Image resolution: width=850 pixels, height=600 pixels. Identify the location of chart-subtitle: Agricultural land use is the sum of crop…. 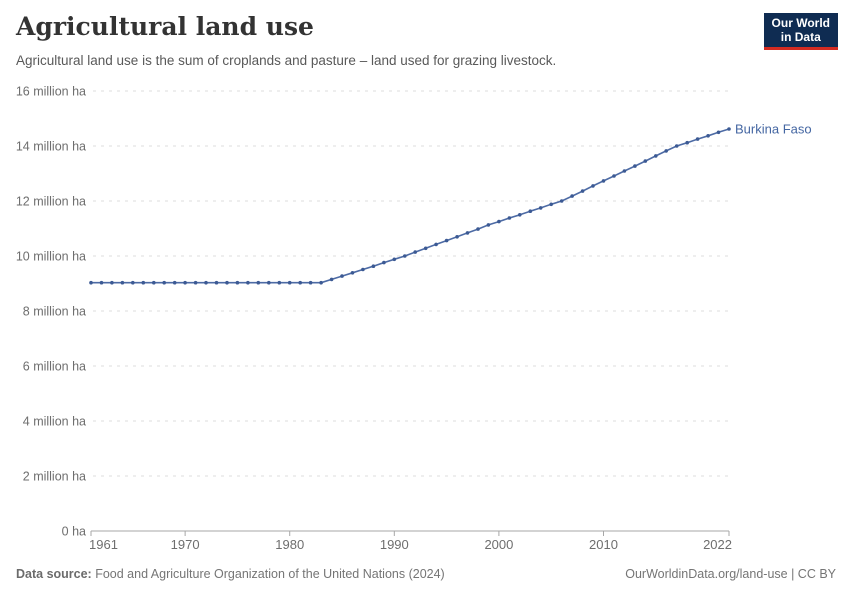
(286, 60).